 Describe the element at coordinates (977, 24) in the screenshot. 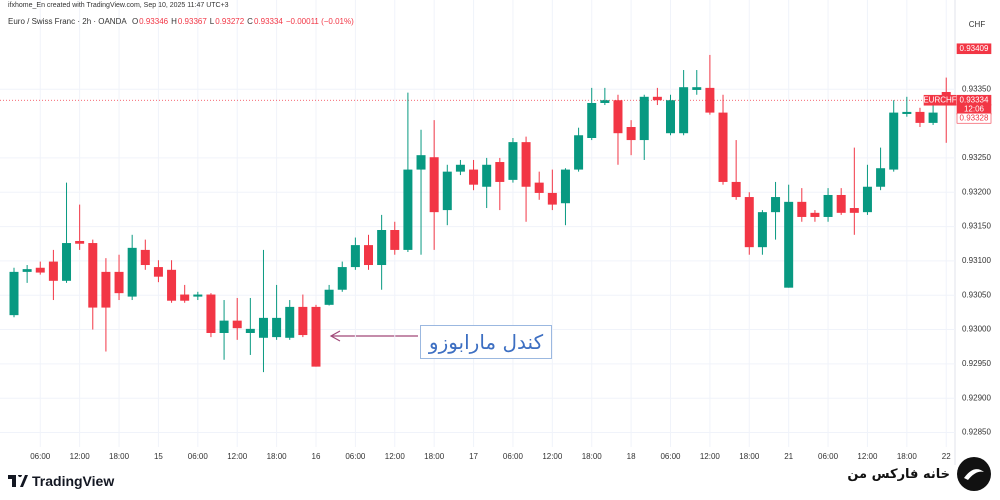

I see `currency: CHF` at that location.